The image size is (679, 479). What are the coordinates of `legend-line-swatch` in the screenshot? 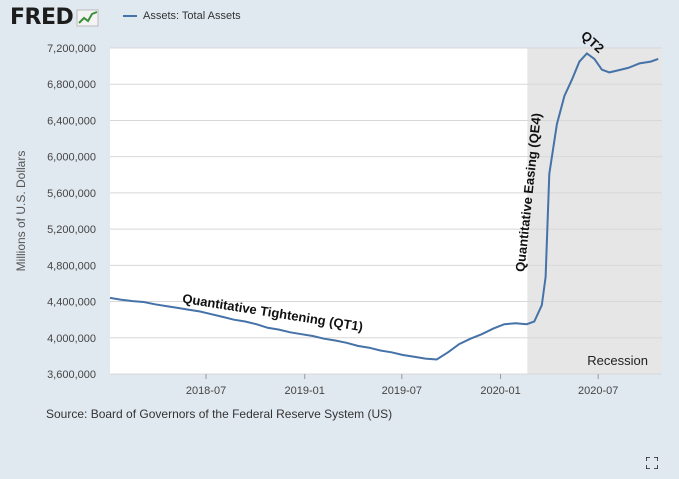 It's located at (130, 16).